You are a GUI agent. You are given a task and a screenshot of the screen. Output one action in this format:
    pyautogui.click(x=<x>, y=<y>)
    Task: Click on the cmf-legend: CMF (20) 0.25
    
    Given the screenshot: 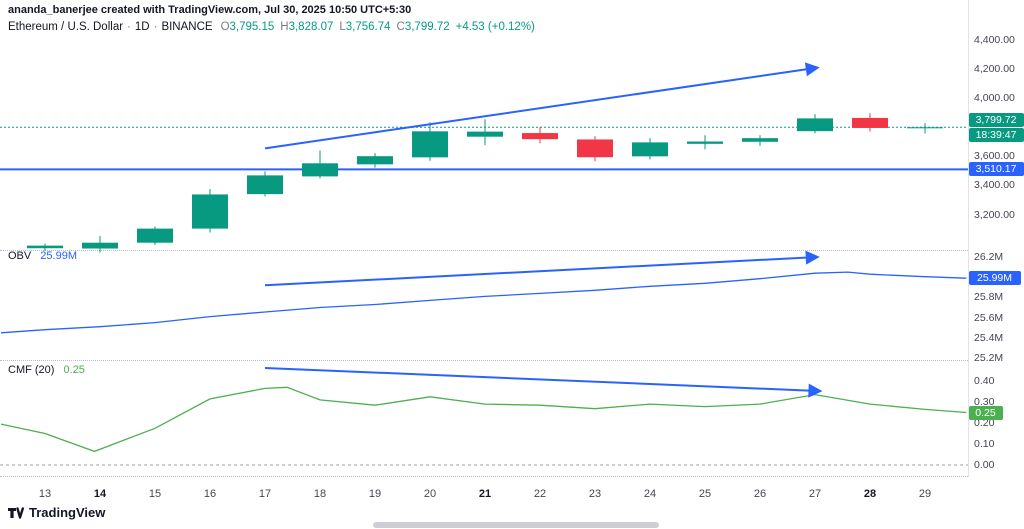 What is the action you would take?
    pyautogui.click(x=46, y=370)
    